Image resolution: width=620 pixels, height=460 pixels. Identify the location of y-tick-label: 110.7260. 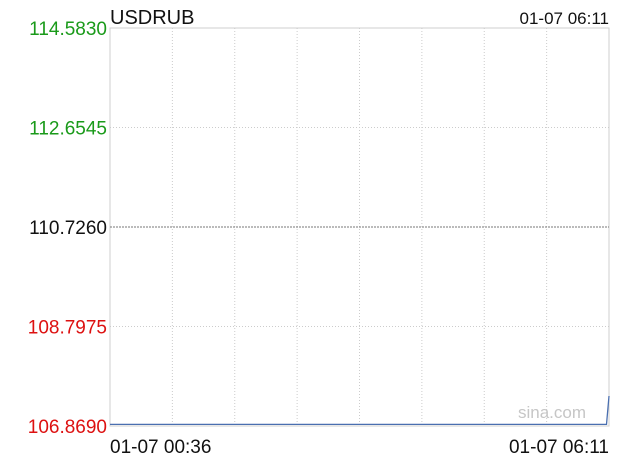
(68, 228).